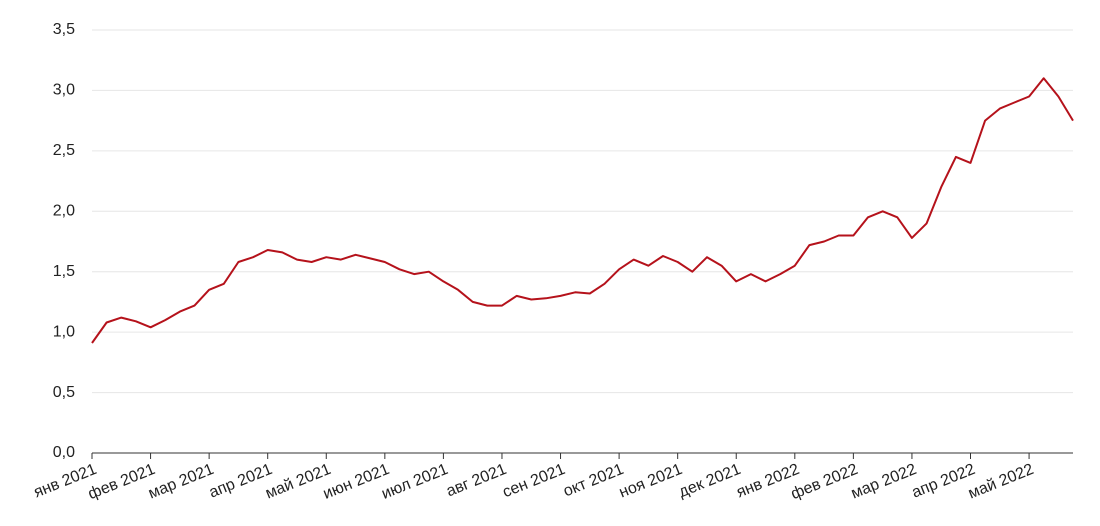  Describe the element at coordinates (533, 481) in the screenshot. I see `x-tick-label: сен 2021` at that location.